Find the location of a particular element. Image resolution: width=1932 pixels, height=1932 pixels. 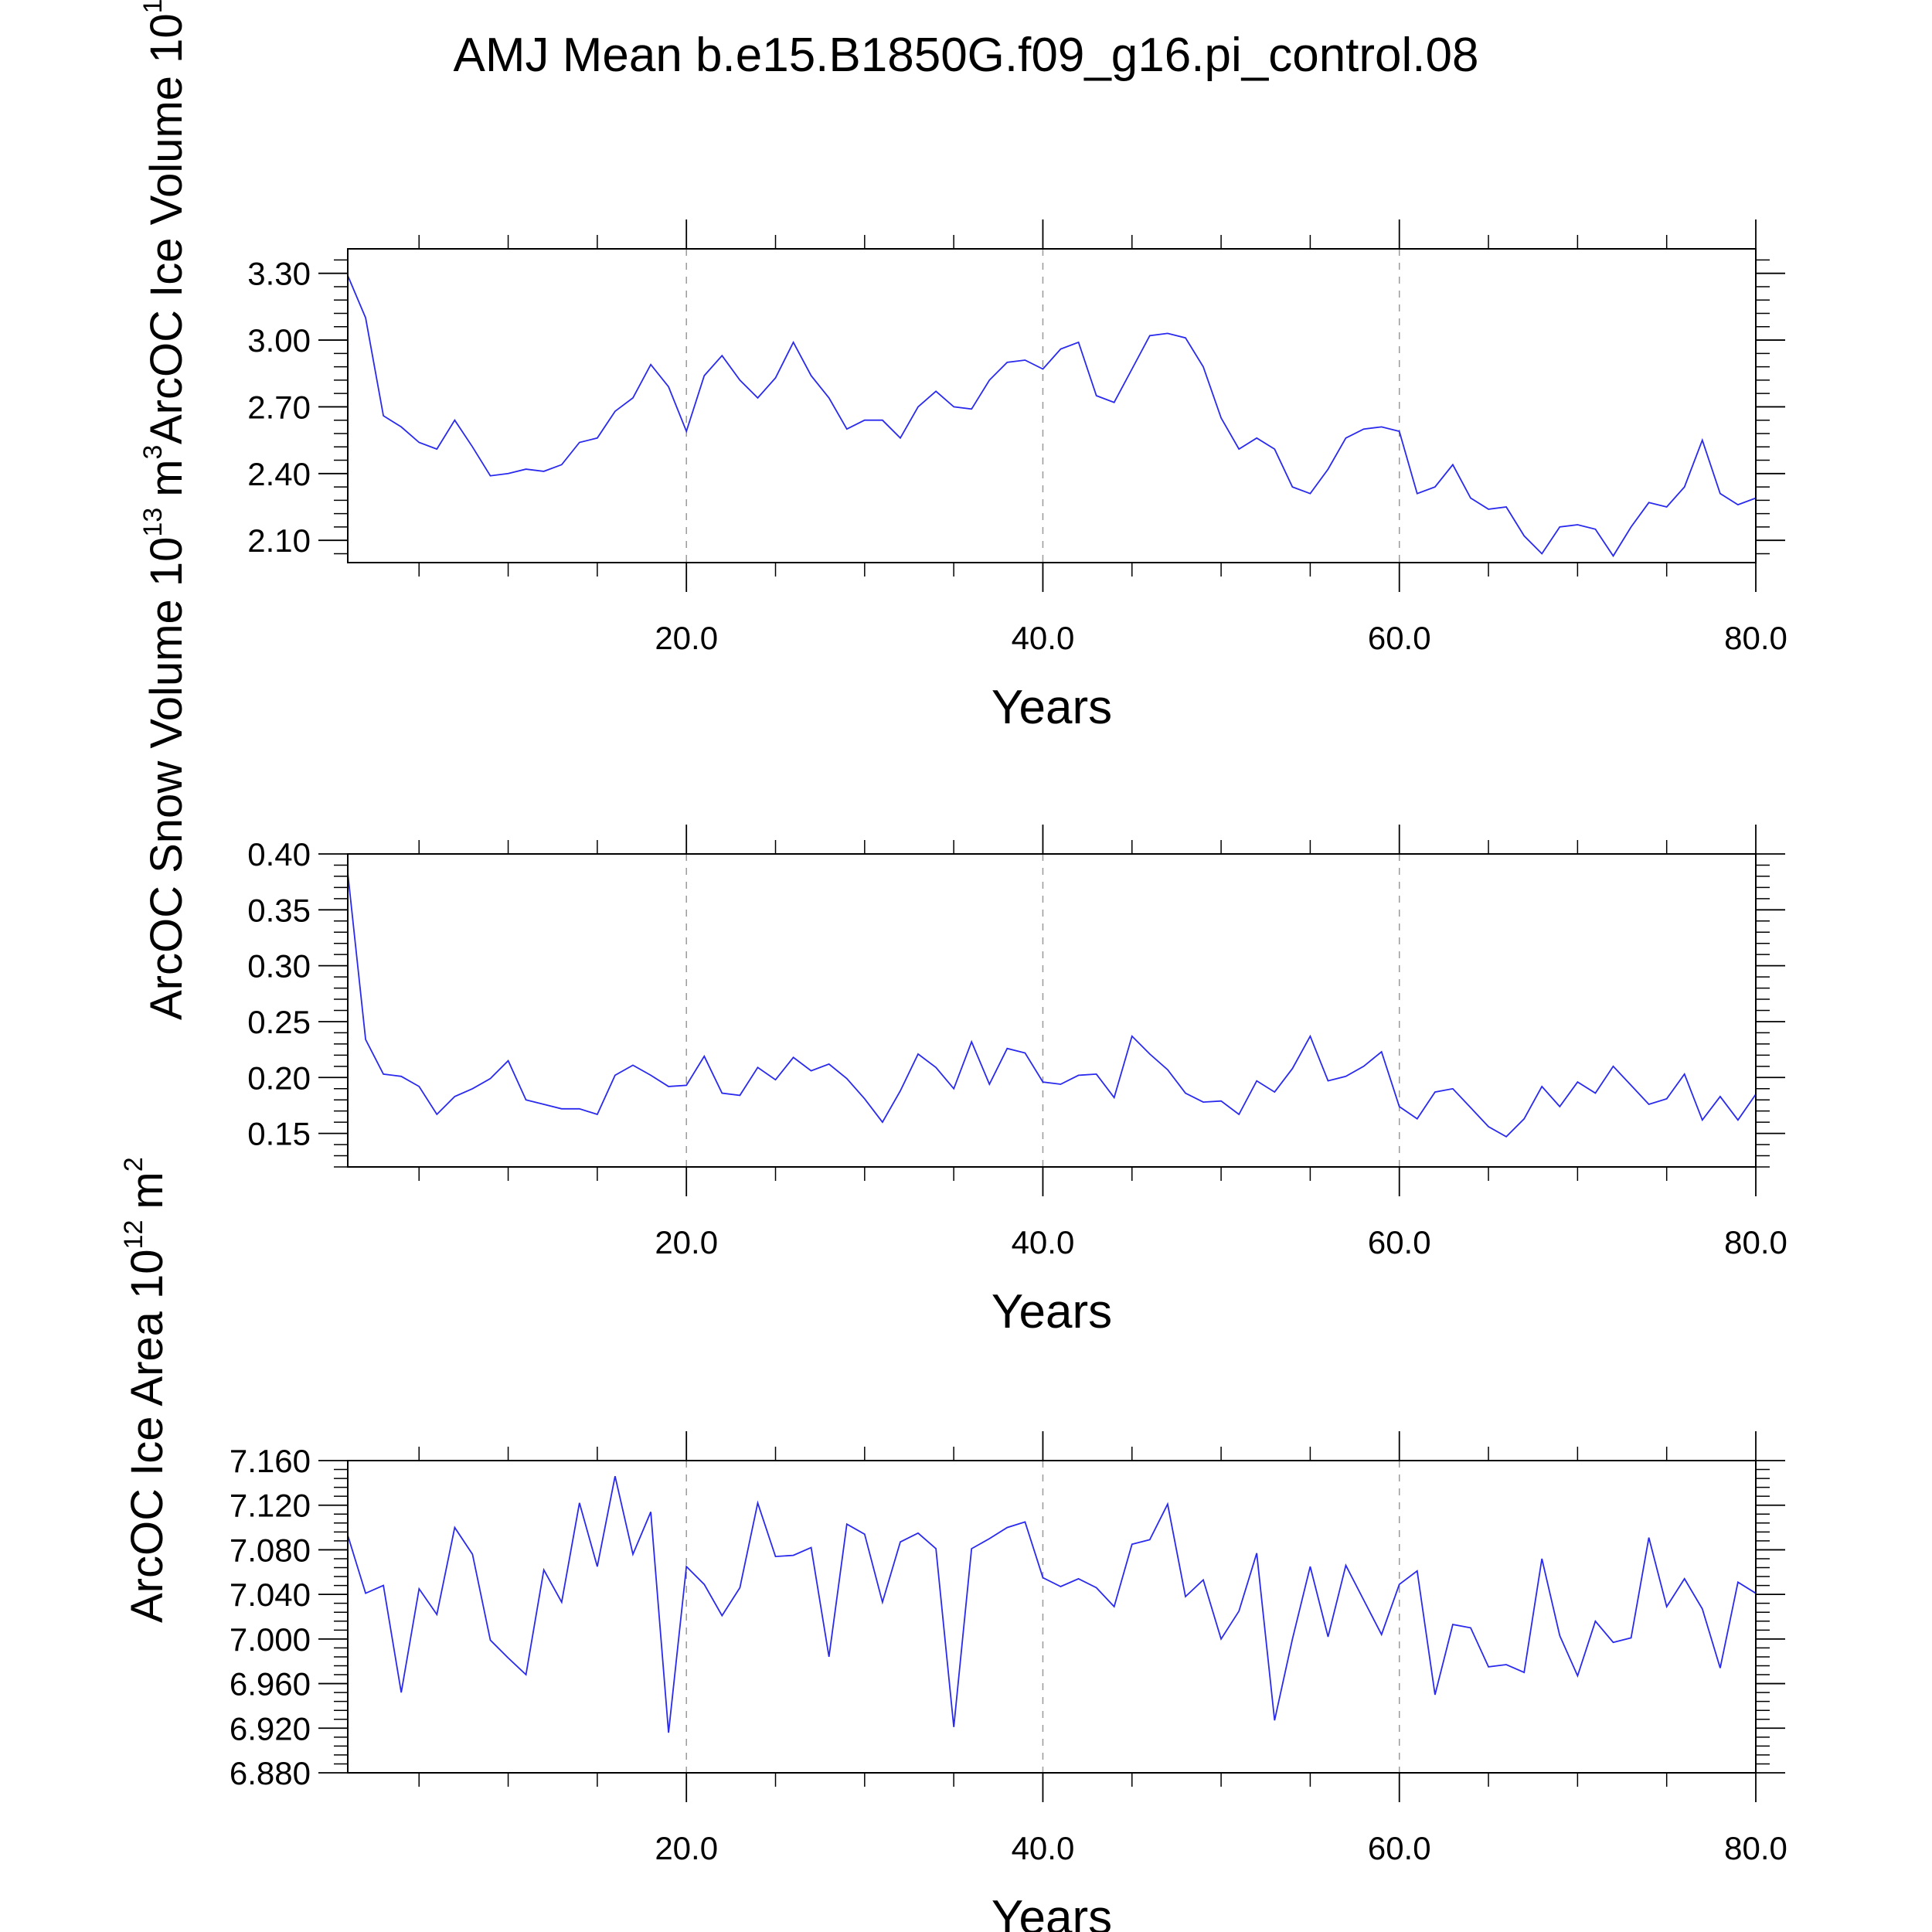

middle-plot-frame is located at coordinates (1052, 1011).